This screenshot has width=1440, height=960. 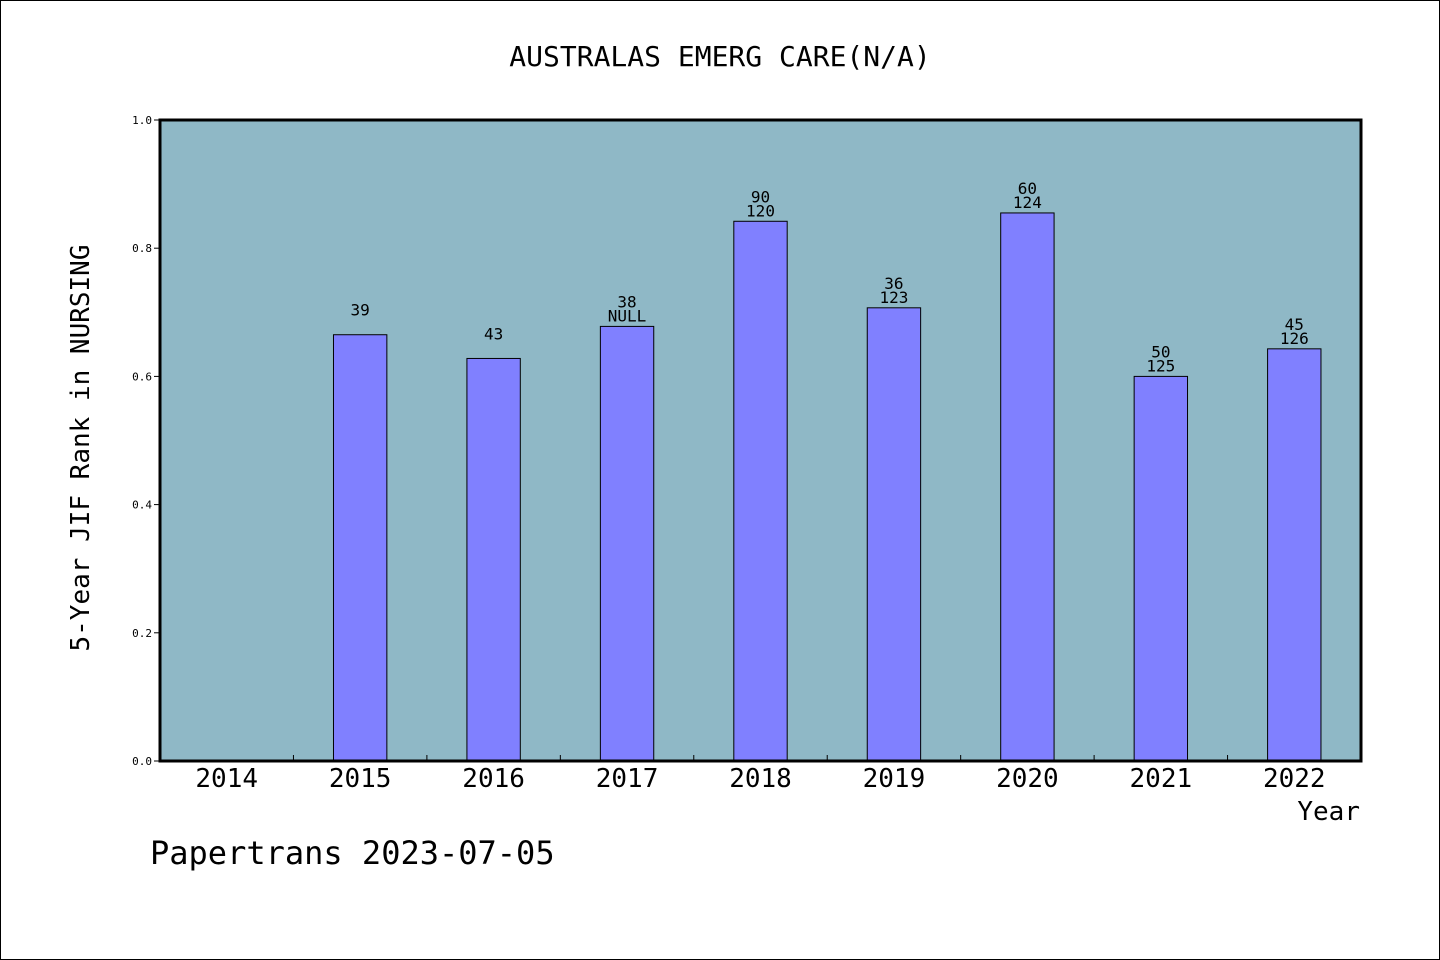 I want to click on bar-label-total: 126, so click(x=1294, y=338).